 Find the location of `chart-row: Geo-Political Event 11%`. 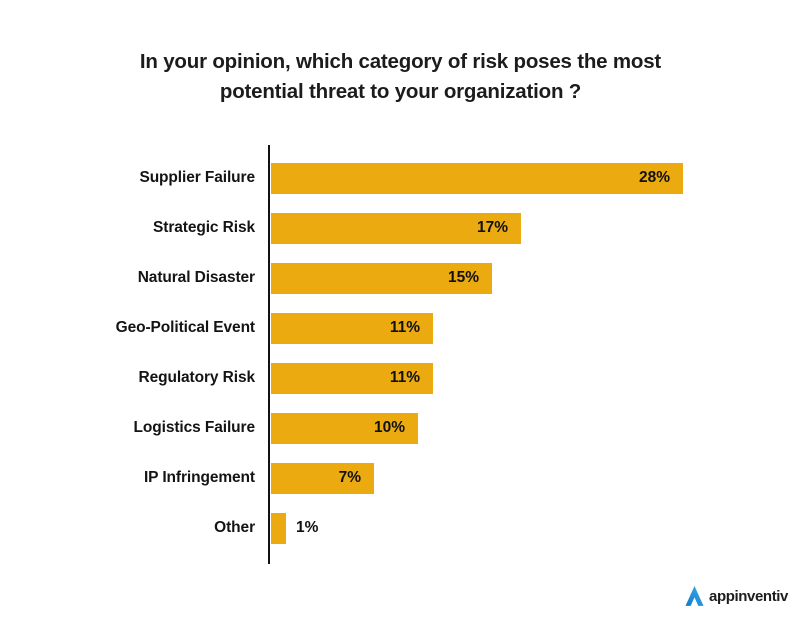

chart-row: Geo-Political Event 11% is located at coordinates (400, 328).